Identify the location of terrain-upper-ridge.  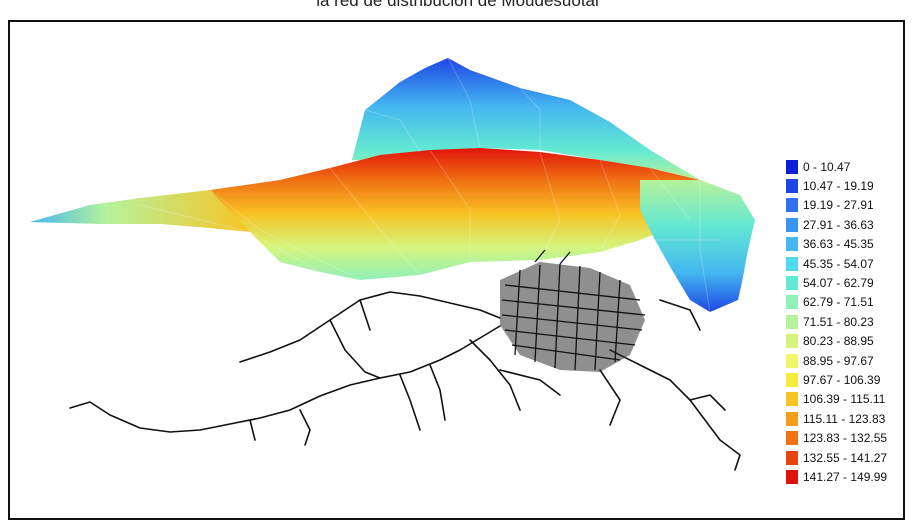
(526, 119).